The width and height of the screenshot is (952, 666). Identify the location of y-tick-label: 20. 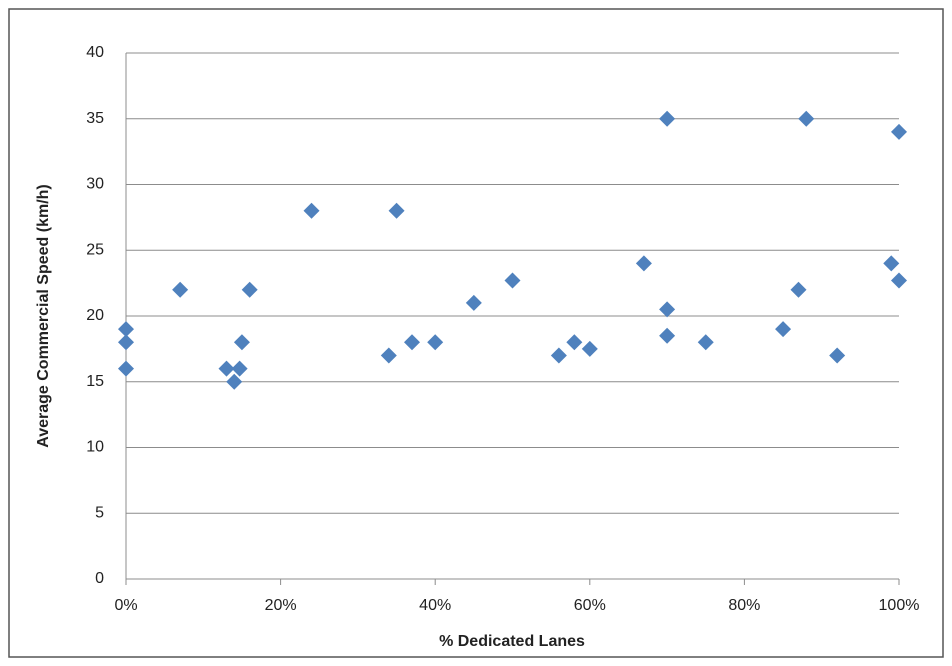
(95, 315).